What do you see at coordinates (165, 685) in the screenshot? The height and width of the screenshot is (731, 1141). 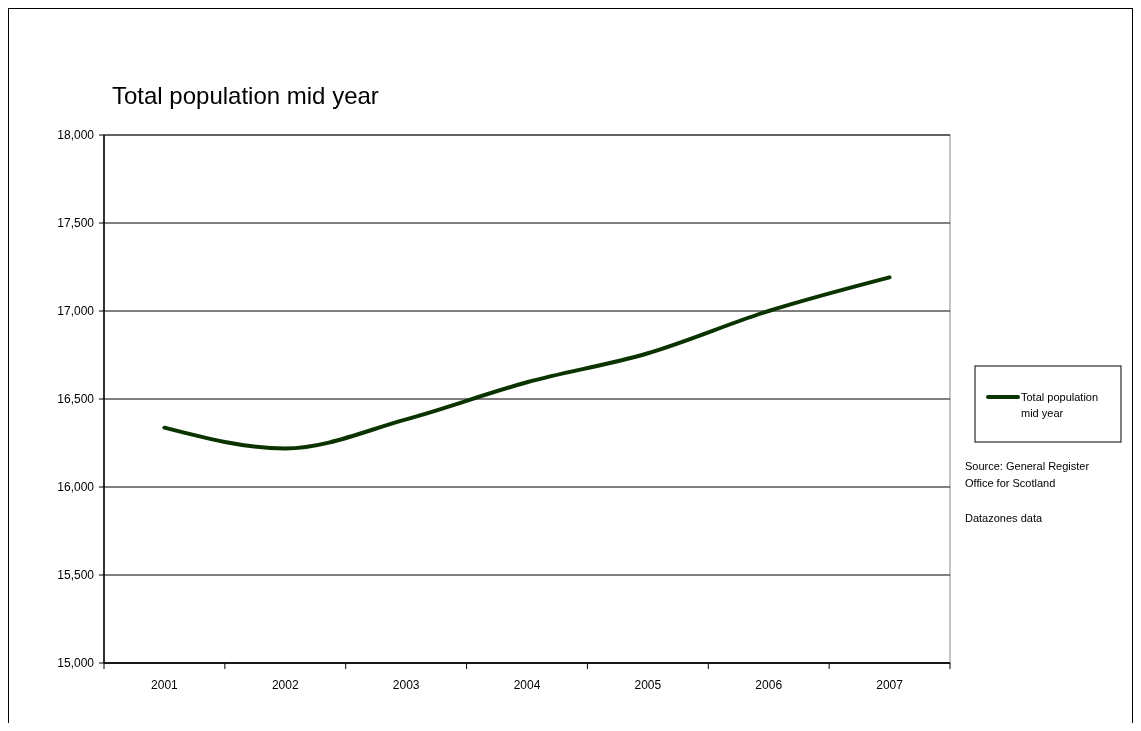 I see `x-tick-label: 2001` at bounding box center [165, 685].